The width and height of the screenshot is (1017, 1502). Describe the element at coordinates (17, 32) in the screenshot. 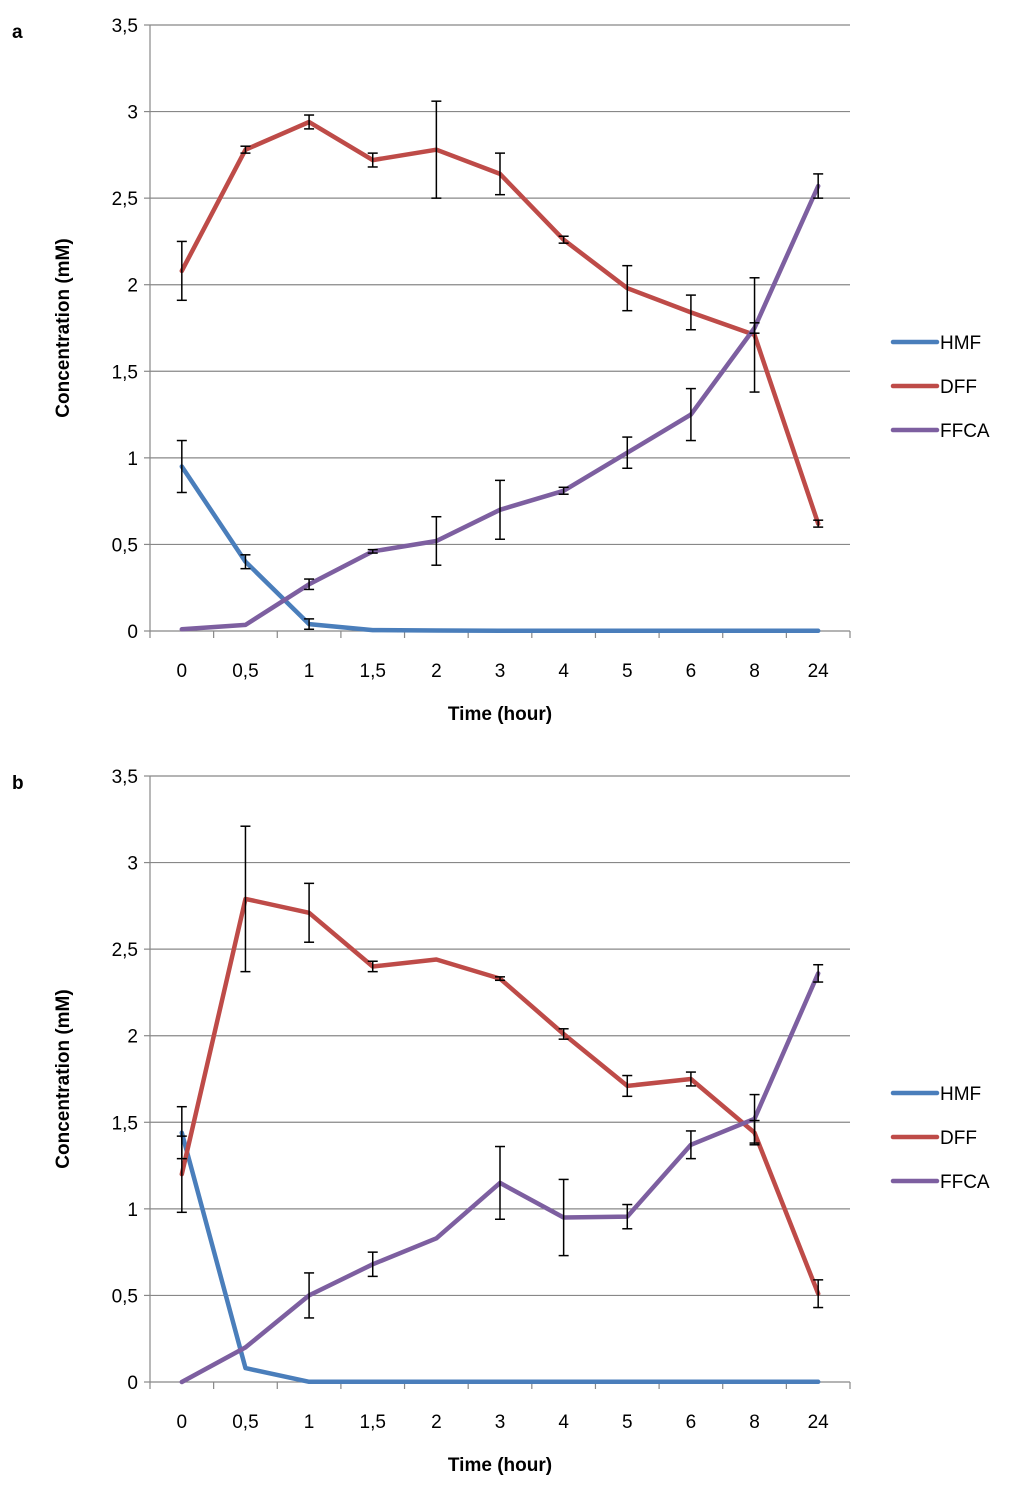

I see `panel-label: a` at that location.